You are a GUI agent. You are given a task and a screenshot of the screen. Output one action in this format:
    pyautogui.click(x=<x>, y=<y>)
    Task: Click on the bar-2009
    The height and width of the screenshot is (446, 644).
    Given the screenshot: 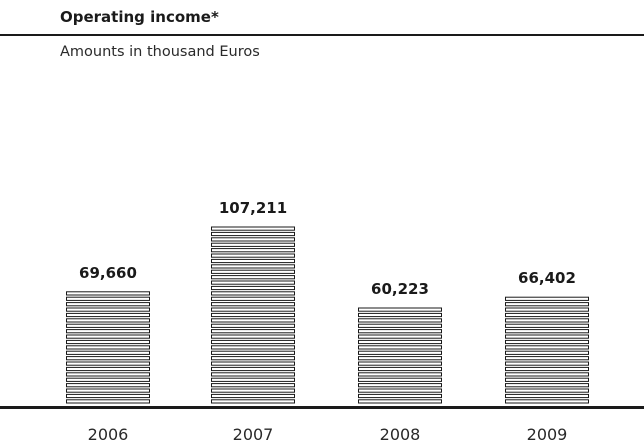 What is the action you would take?
    pyautogui.click(x=547, y=350)
    